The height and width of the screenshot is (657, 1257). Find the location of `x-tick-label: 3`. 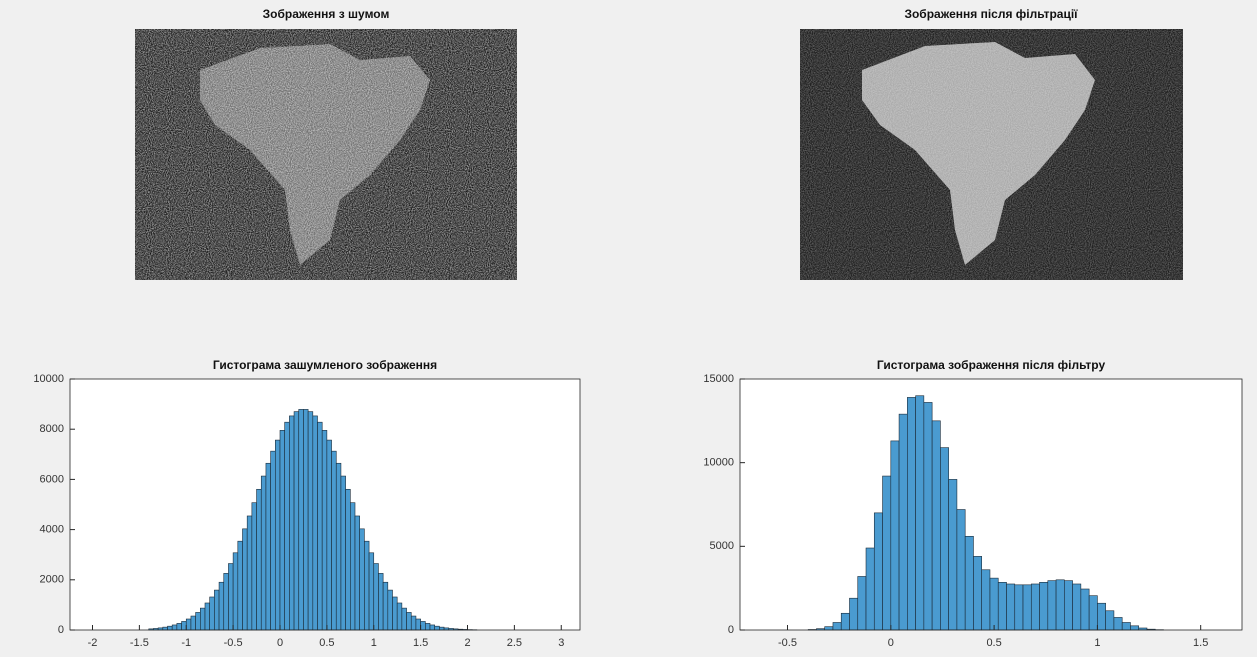

x-tick-label: 3 is located at coordinates (561, 643).